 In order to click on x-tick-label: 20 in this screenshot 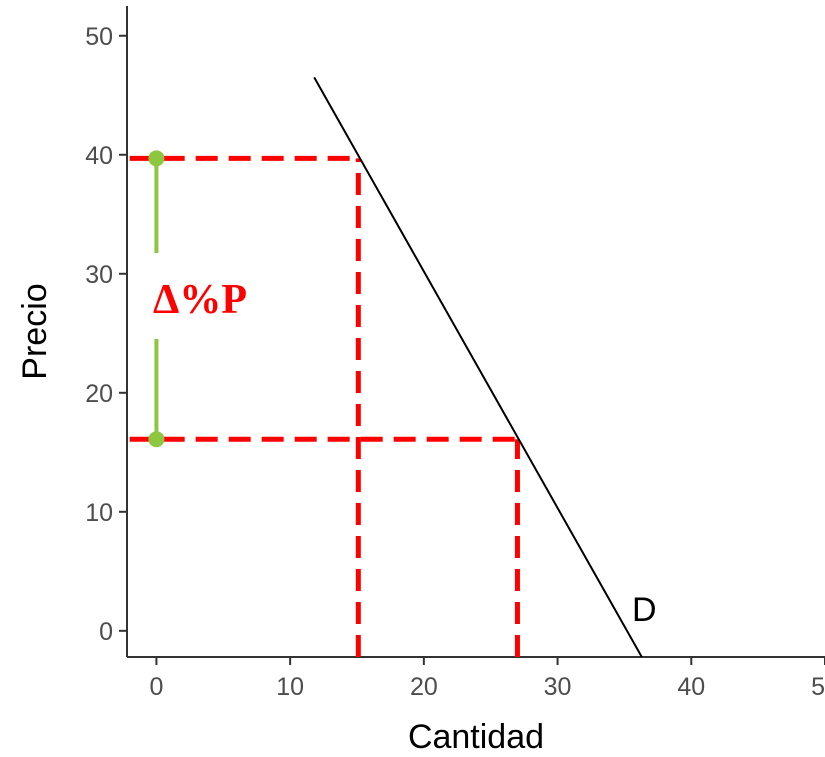, I will do `click(424, 687)`.